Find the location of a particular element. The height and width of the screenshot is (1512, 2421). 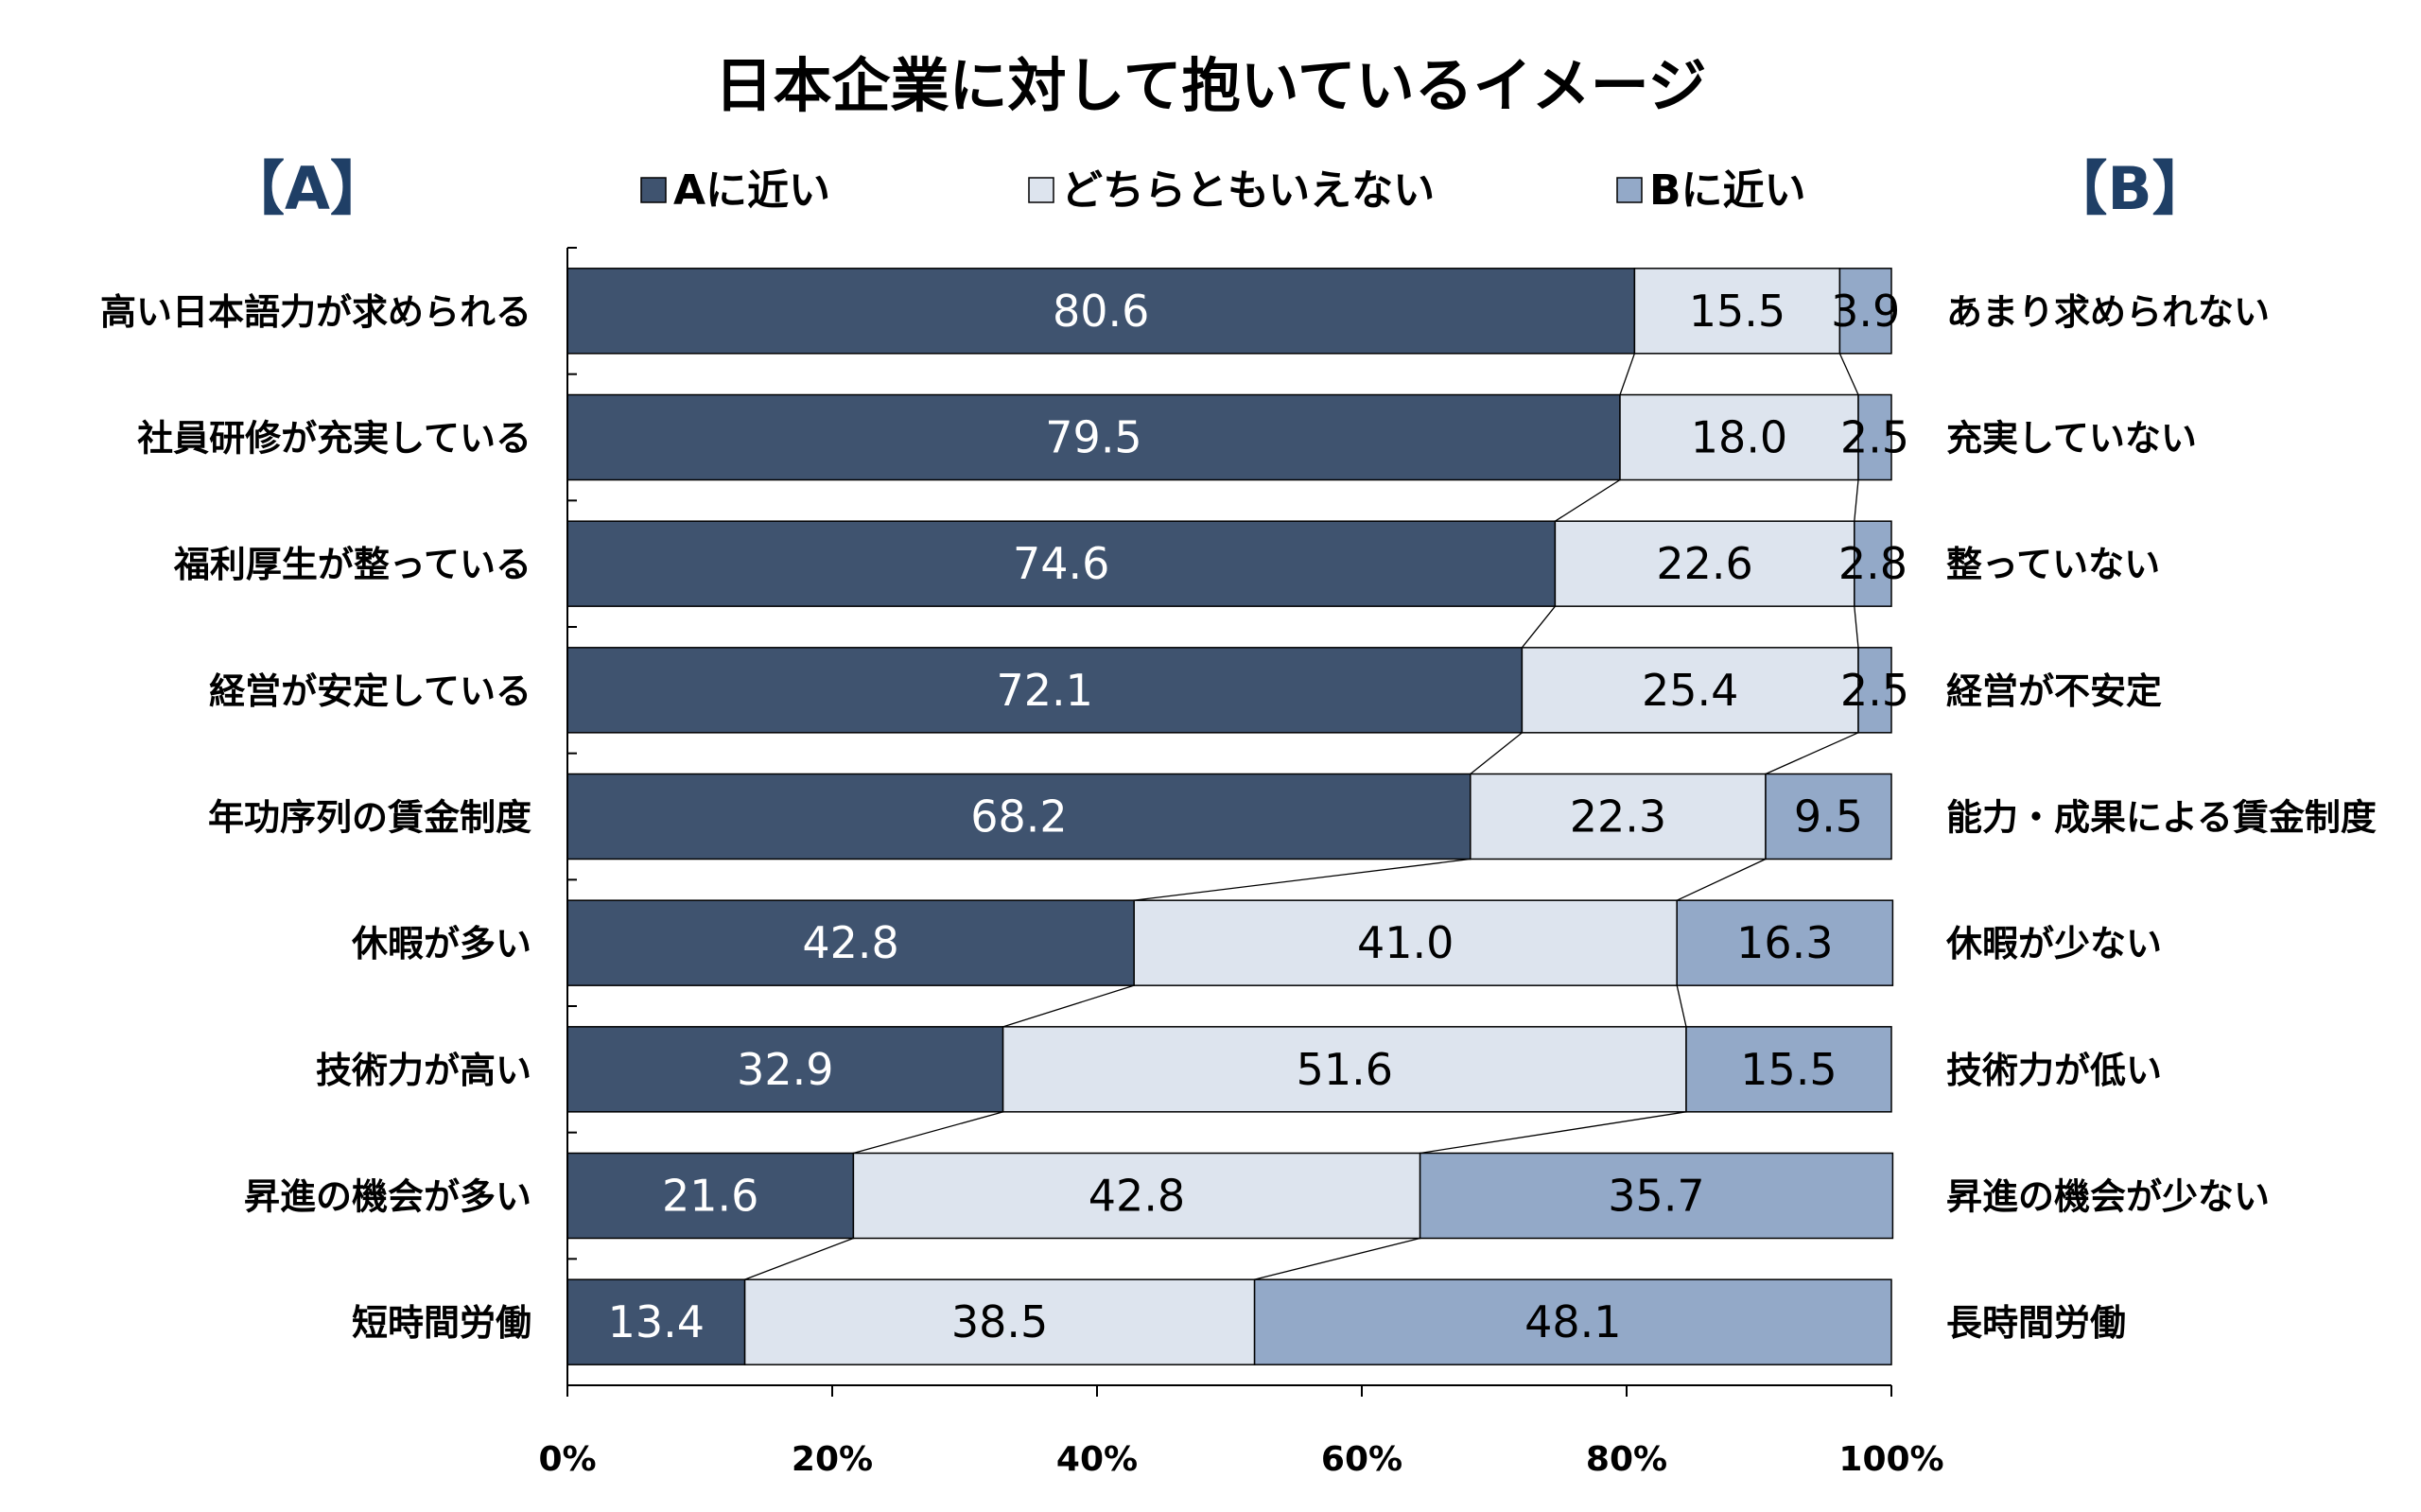

value-label: 3.9 is located at coordinates (1865, 312).